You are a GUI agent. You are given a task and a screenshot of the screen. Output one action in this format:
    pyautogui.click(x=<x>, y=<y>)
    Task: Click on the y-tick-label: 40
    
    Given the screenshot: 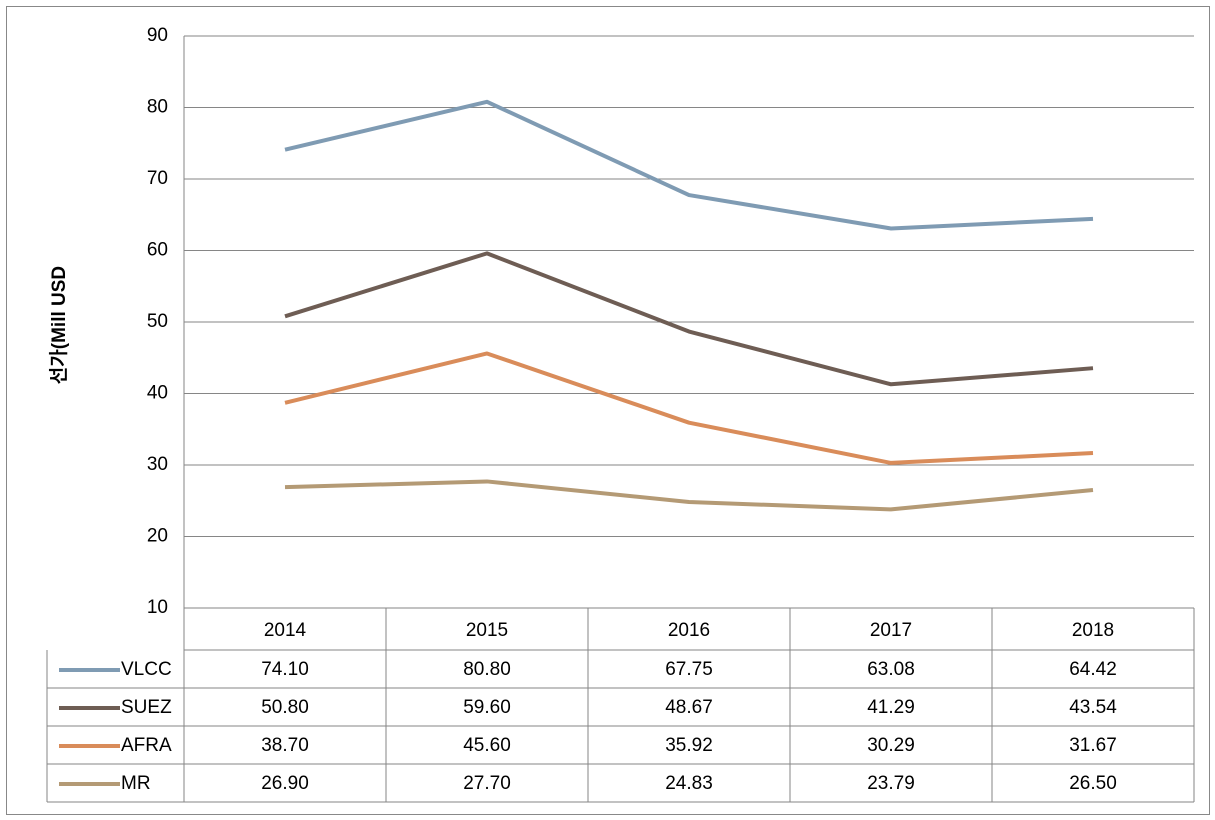 What is the action you would take?
    pyautogui.click(x=157, y=393)
    